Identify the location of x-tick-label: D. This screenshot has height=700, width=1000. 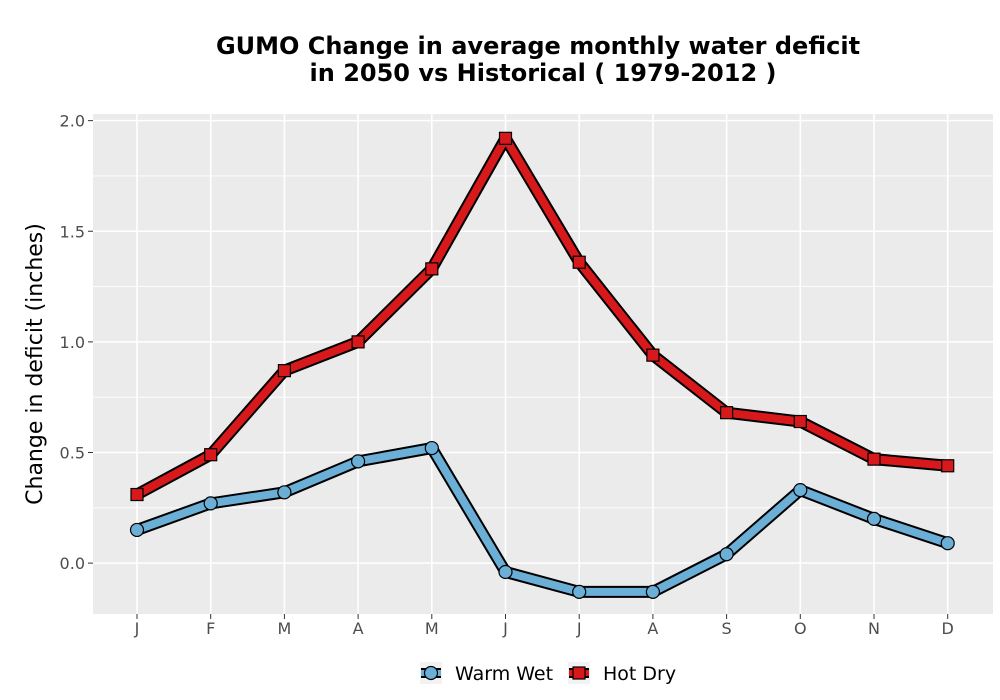
(948, 628).